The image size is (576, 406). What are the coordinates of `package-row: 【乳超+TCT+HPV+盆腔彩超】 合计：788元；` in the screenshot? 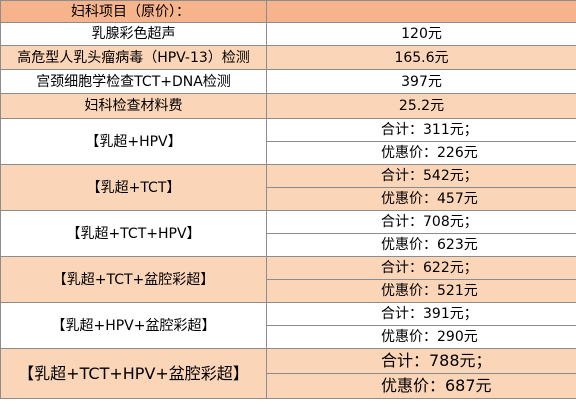 It's located at (288, 373).